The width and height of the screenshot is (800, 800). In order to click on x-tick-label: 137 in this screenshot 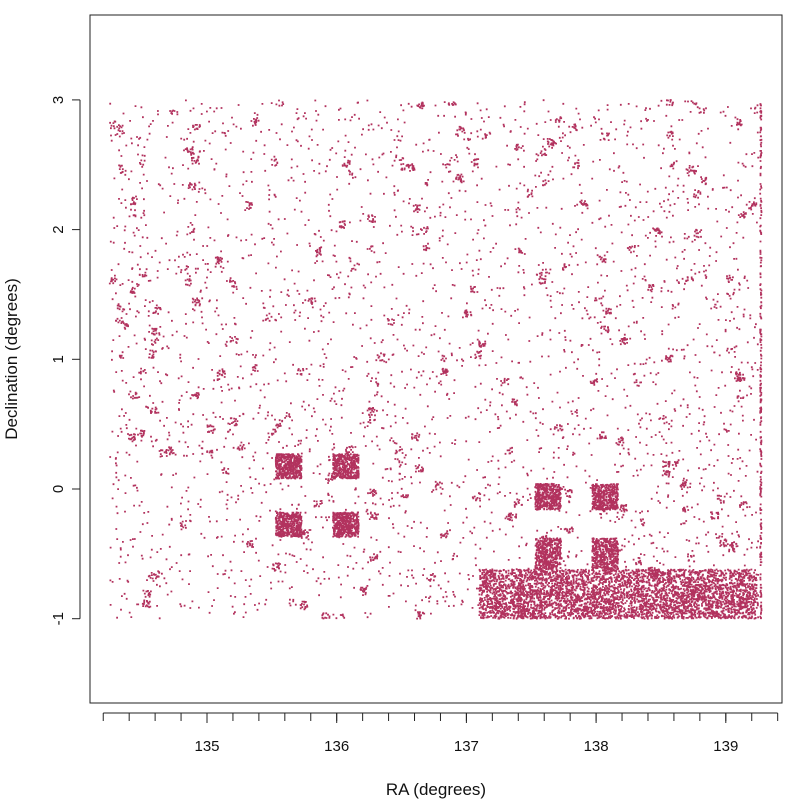, I will do `click(466, 746)`.